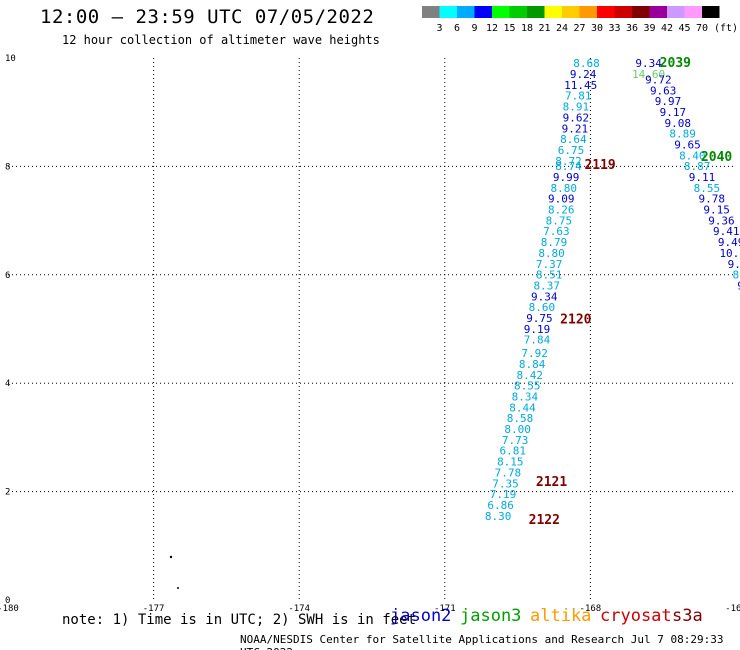 The image size is (740, 650). Describe the element at coordinates (512, 451) in the screenshot. I see `swh-value: 6.81` at that location.